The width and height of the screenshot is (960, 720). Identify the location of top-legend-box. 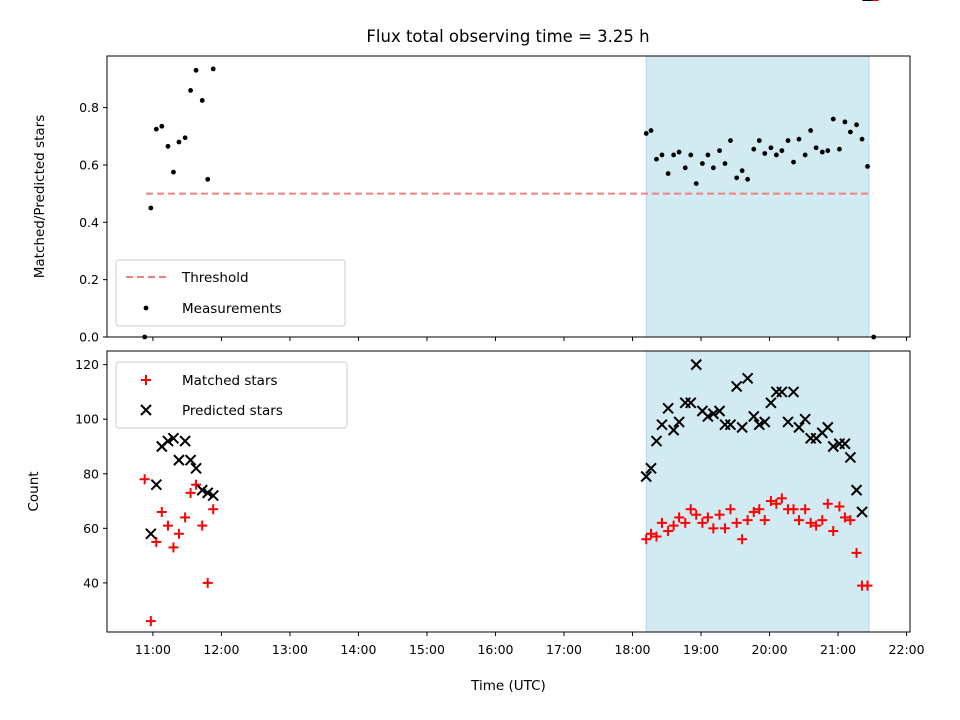
(230, 293).